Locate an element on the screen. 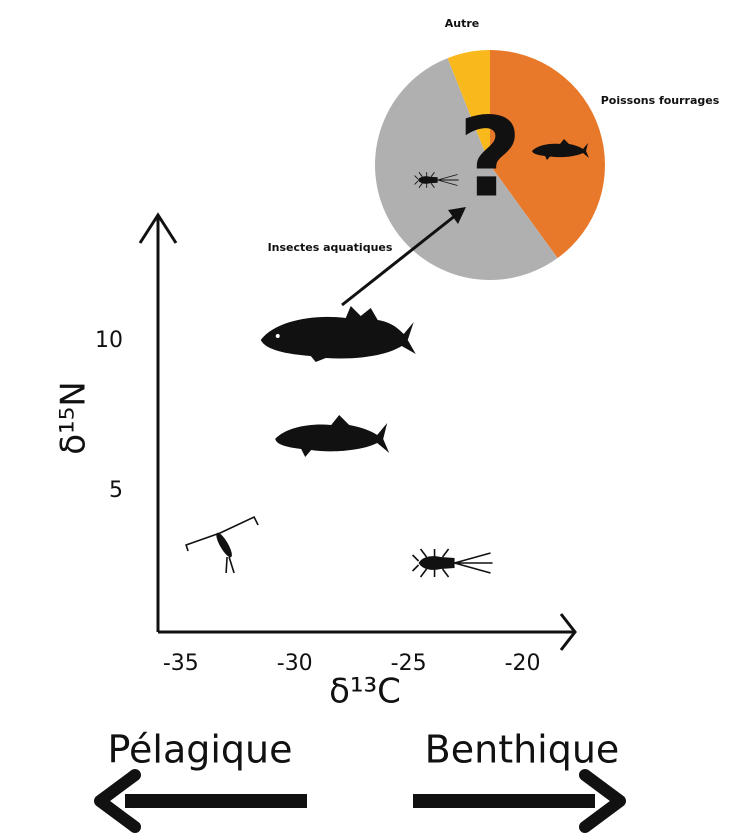 The height and width of the screenshot is (840, 735). y-axis-arrow is located at coordinates (158, 228).